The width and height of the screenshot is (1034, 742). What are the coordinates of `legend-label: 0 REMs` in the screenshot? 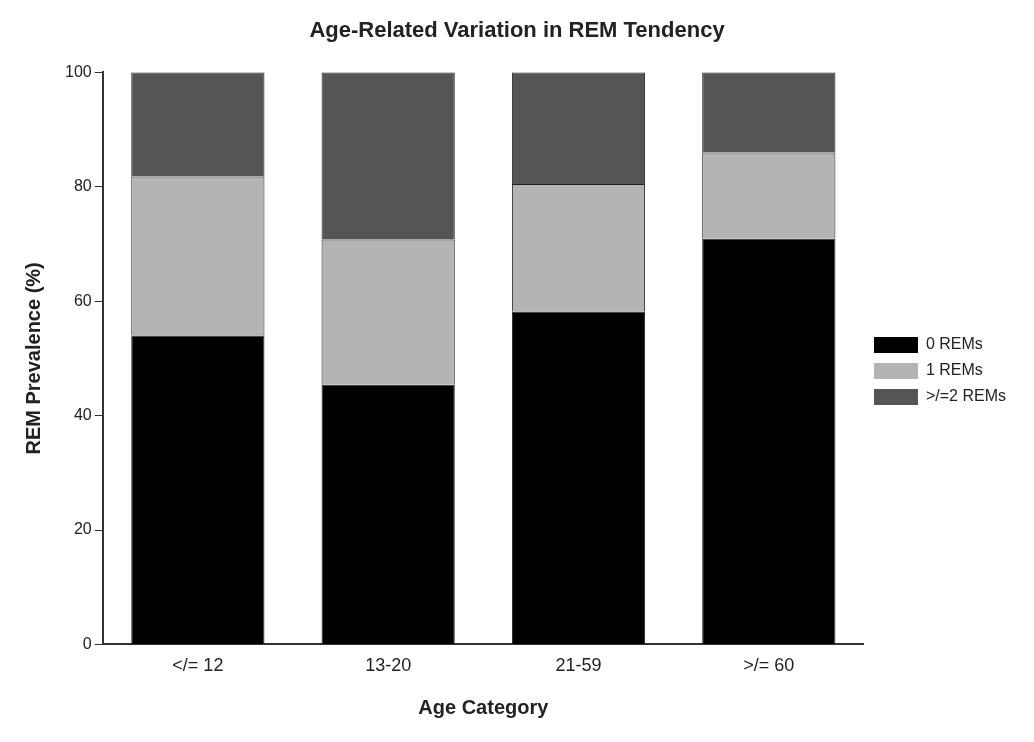 It's located at (954, 344).